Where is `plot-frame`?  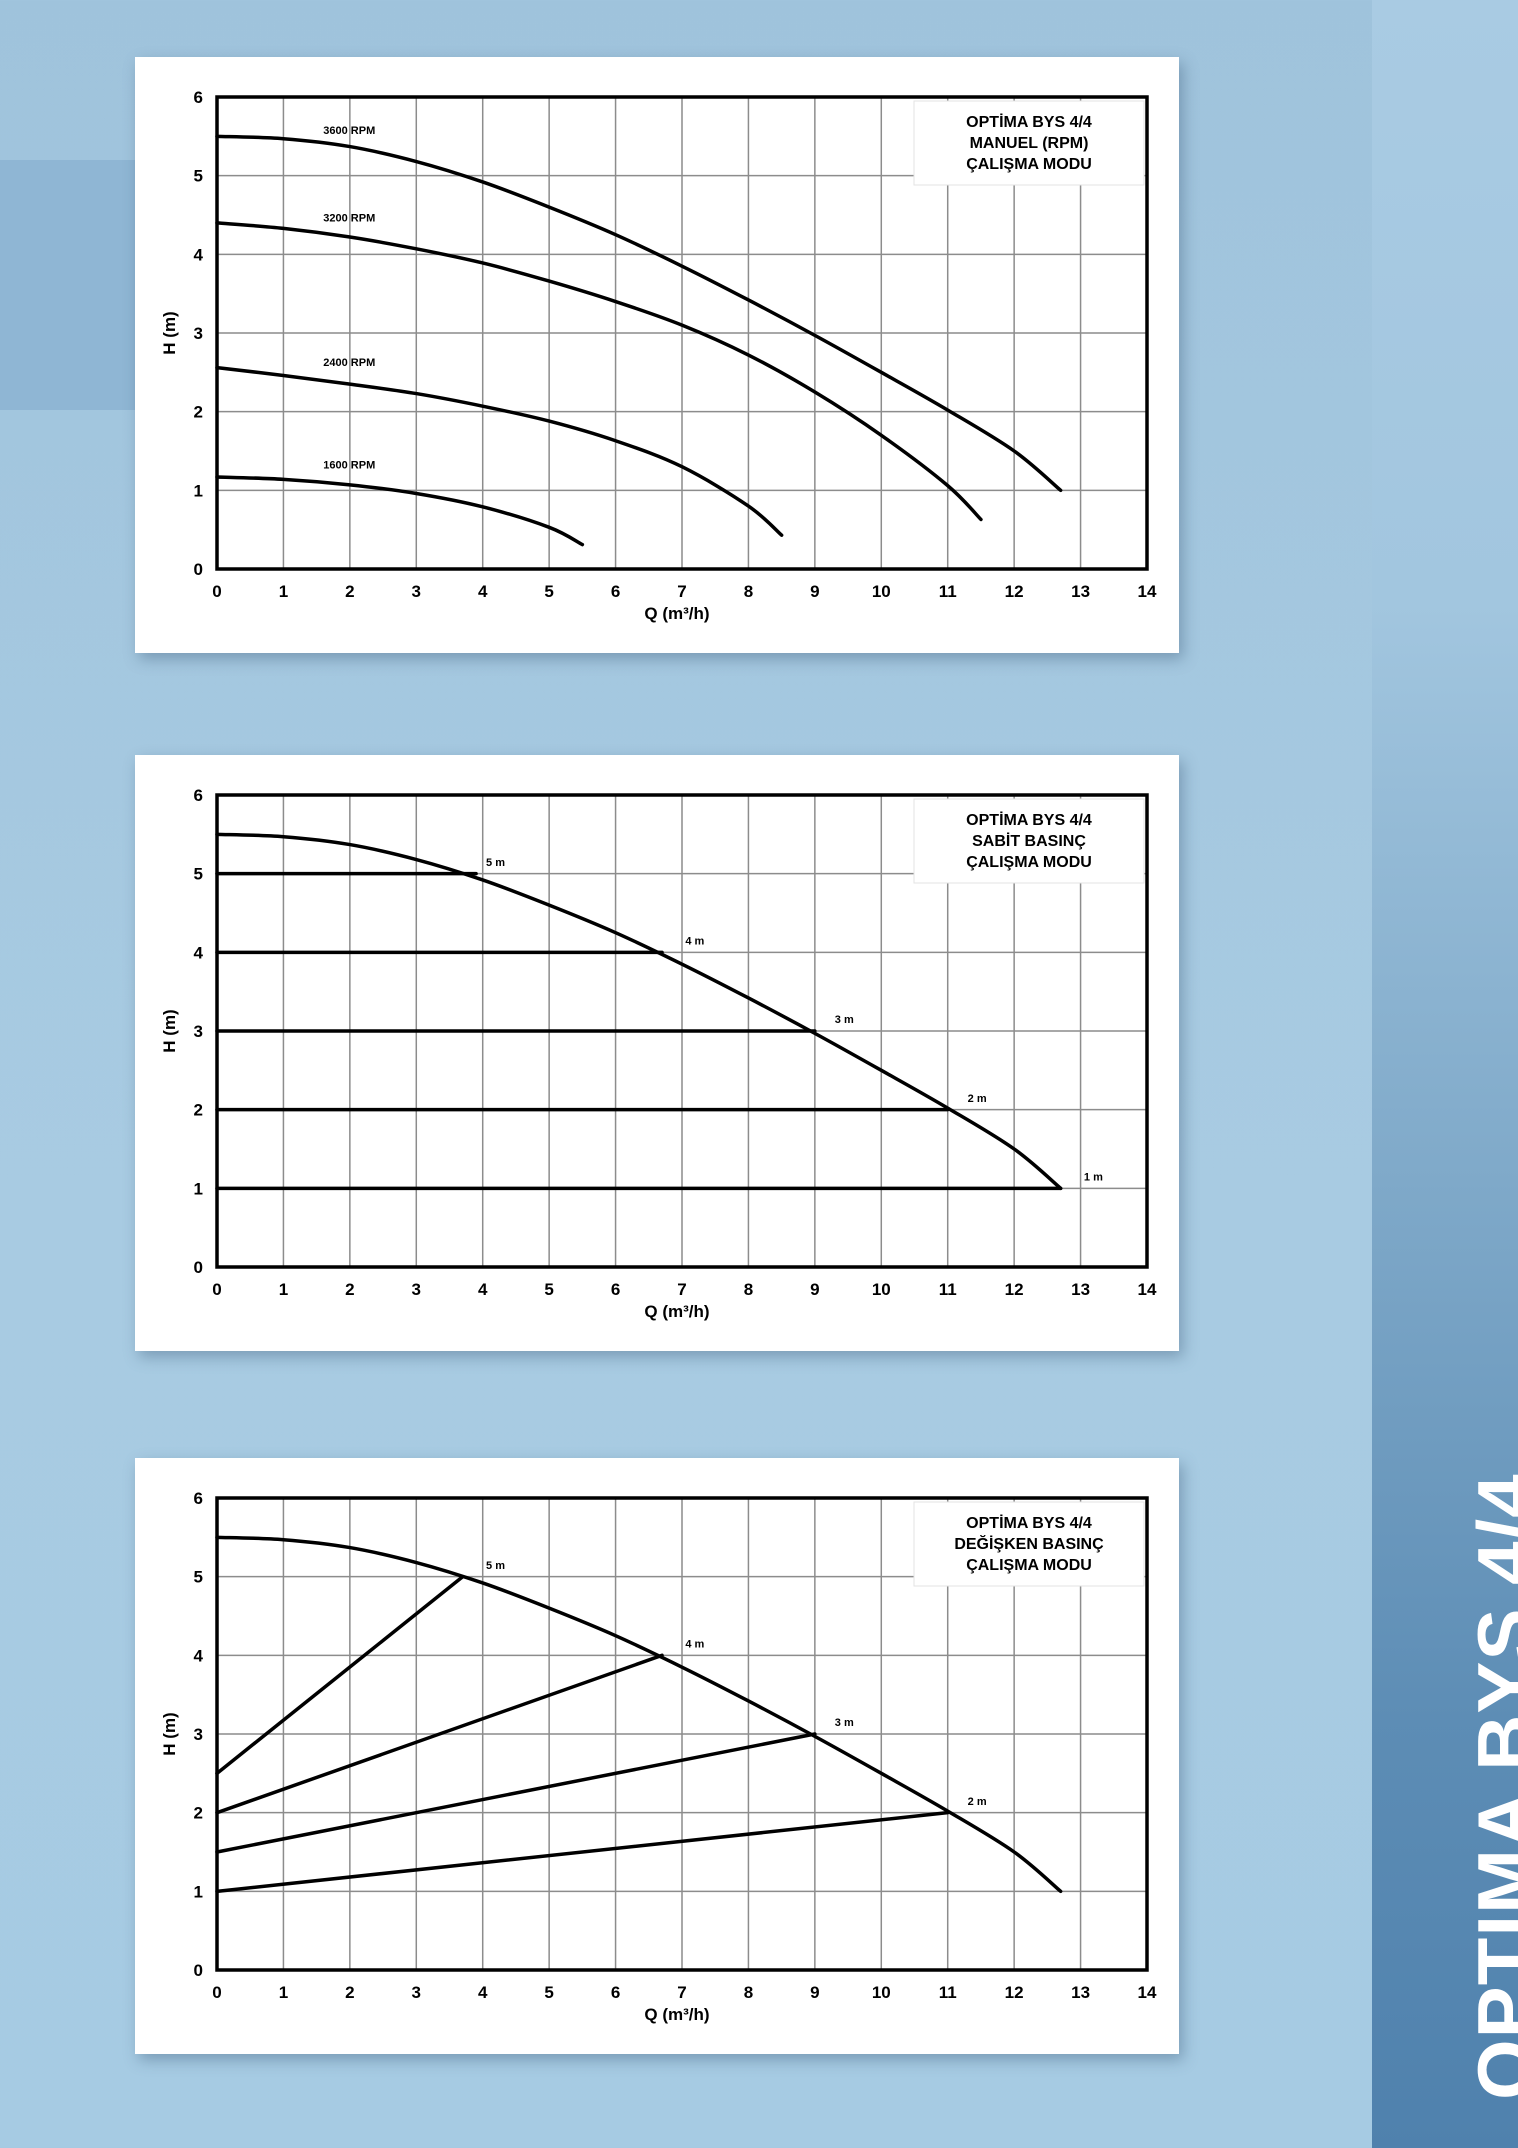
plot-frame is located at coordinates (682, 333).